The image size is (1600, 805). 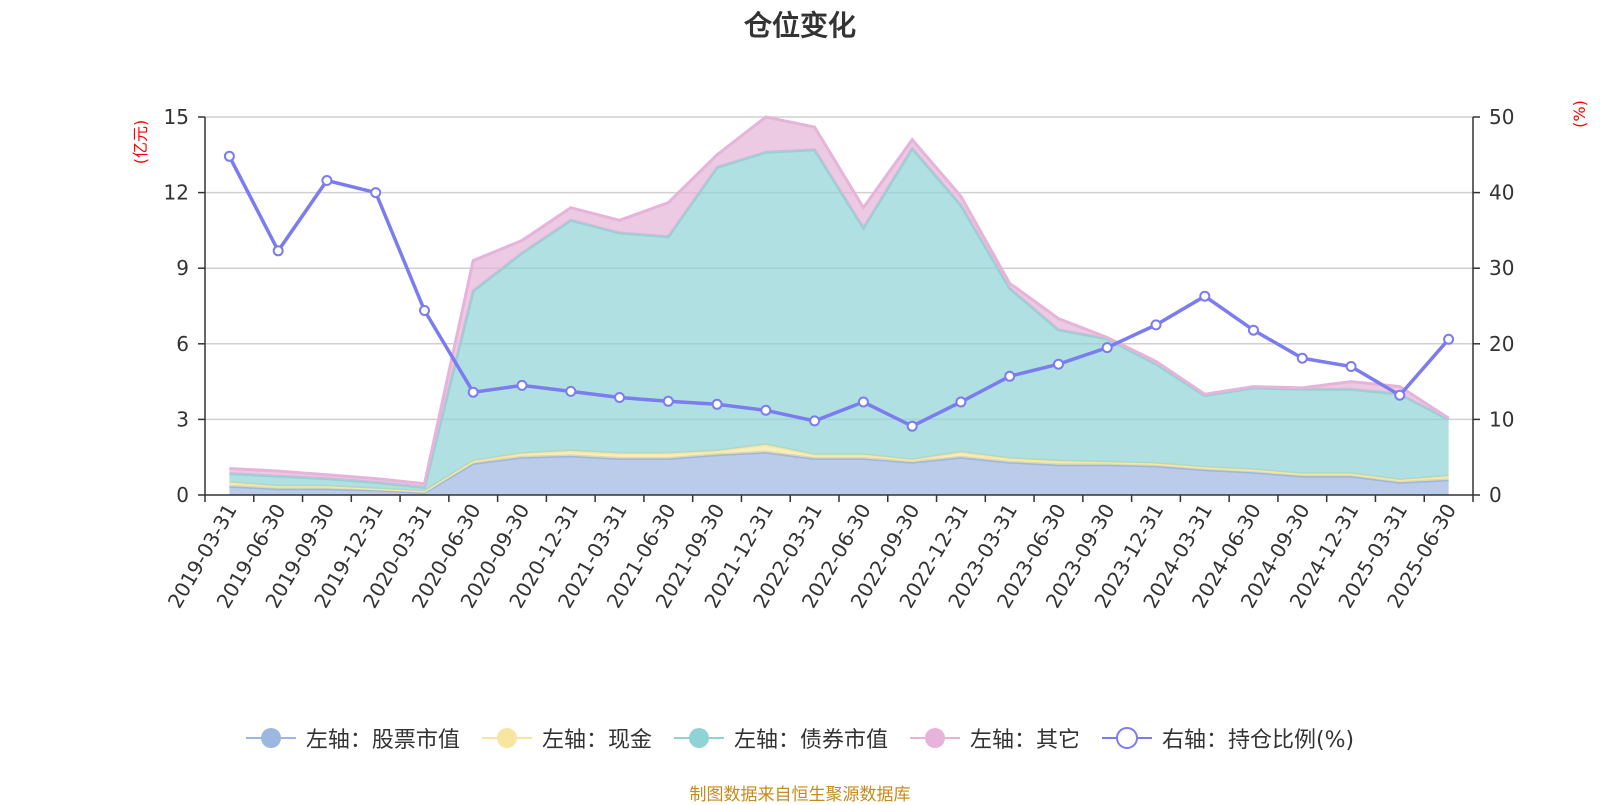 I want to click on right-tick-label: 30, so click(x=1501, y=268).